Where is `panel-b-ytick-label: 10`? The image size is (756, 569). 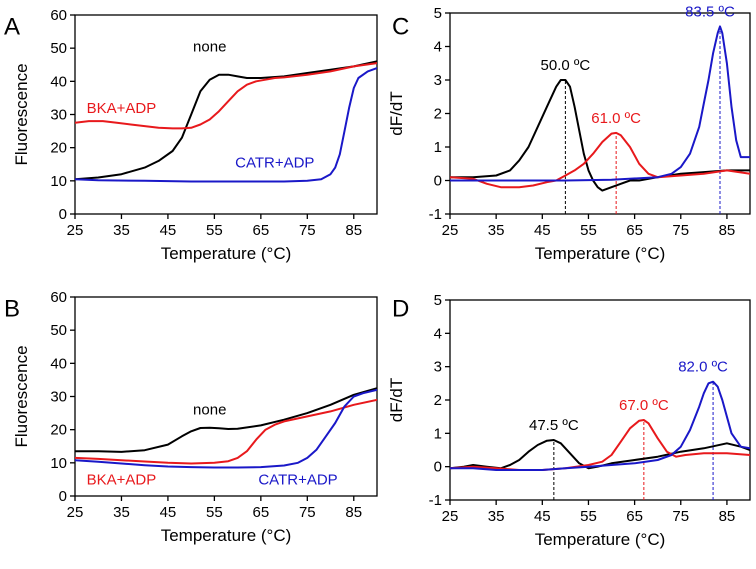 panel-b-ytick-label: 10 is located at coordinates (58, 463).